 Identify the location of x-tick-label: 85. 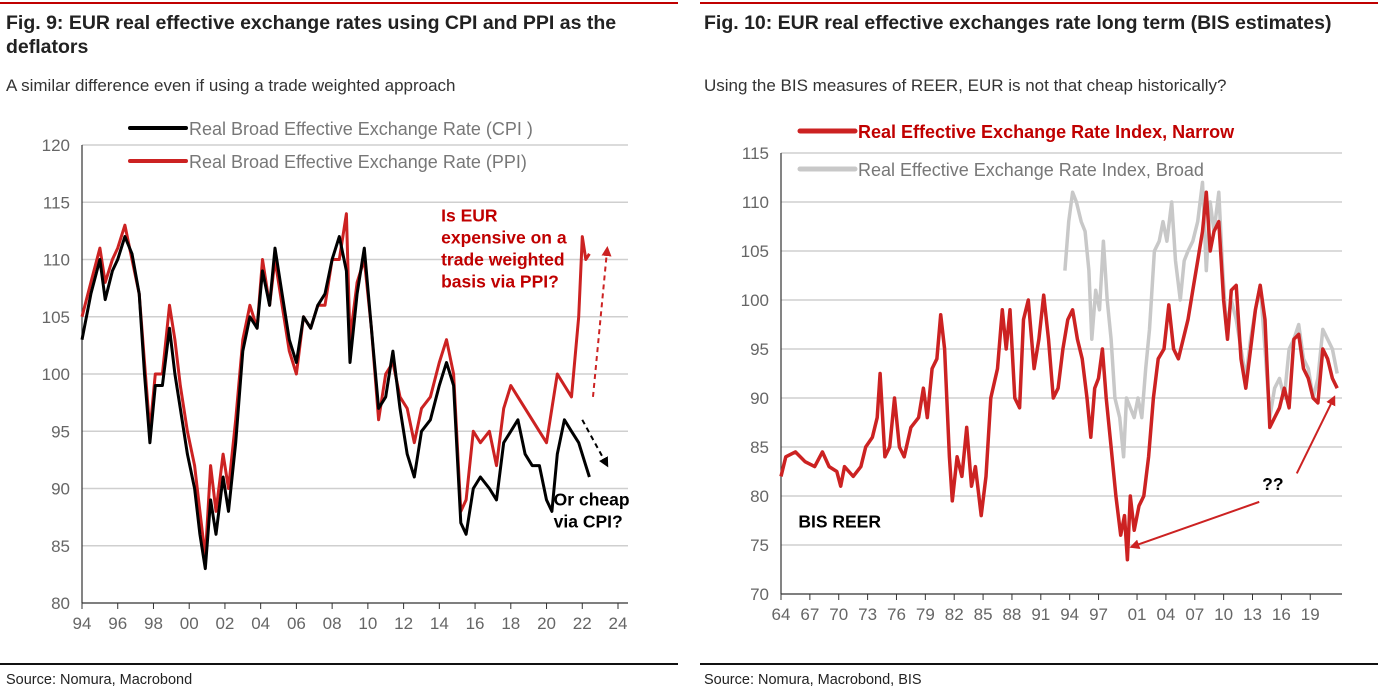
(983, 614).